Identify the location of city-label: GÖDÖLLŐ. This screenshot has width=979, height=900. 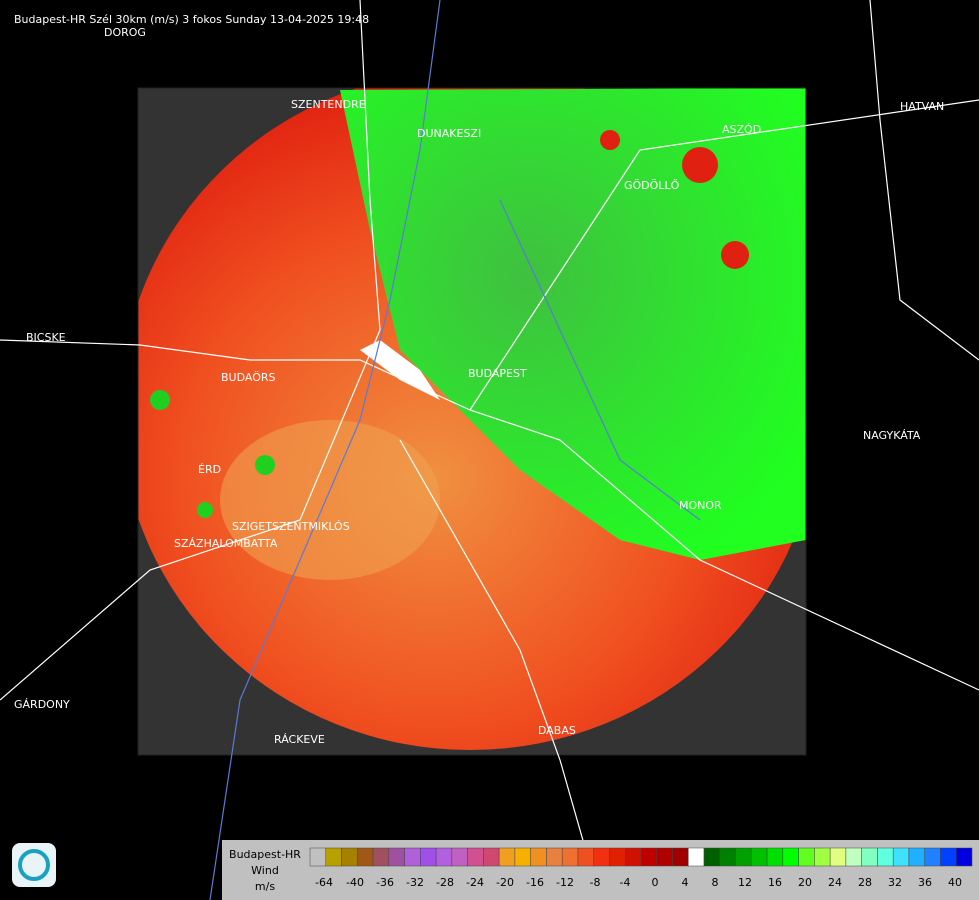
(652, 185).